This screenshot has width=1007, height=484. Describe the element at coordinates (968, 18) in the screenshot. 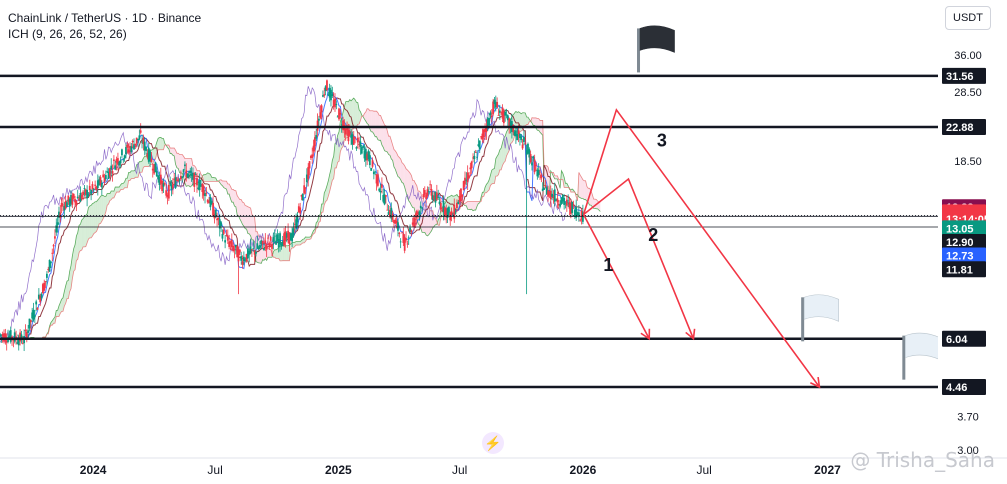

I see `currency-button: USDT` at that location.